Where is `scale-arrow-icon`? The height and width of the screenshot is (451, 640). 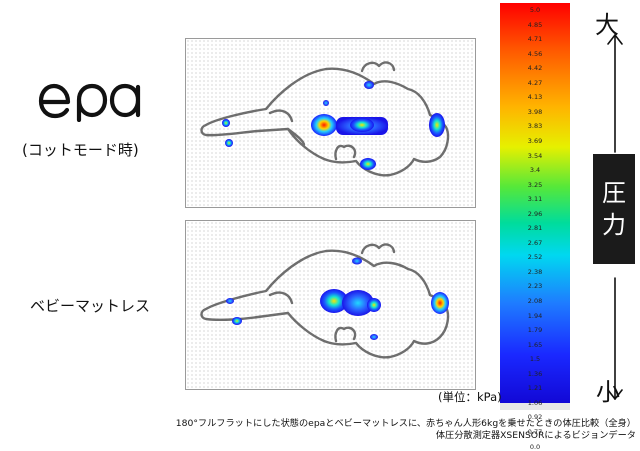 scale-arrow-icon is located at coordinates (615, 217).